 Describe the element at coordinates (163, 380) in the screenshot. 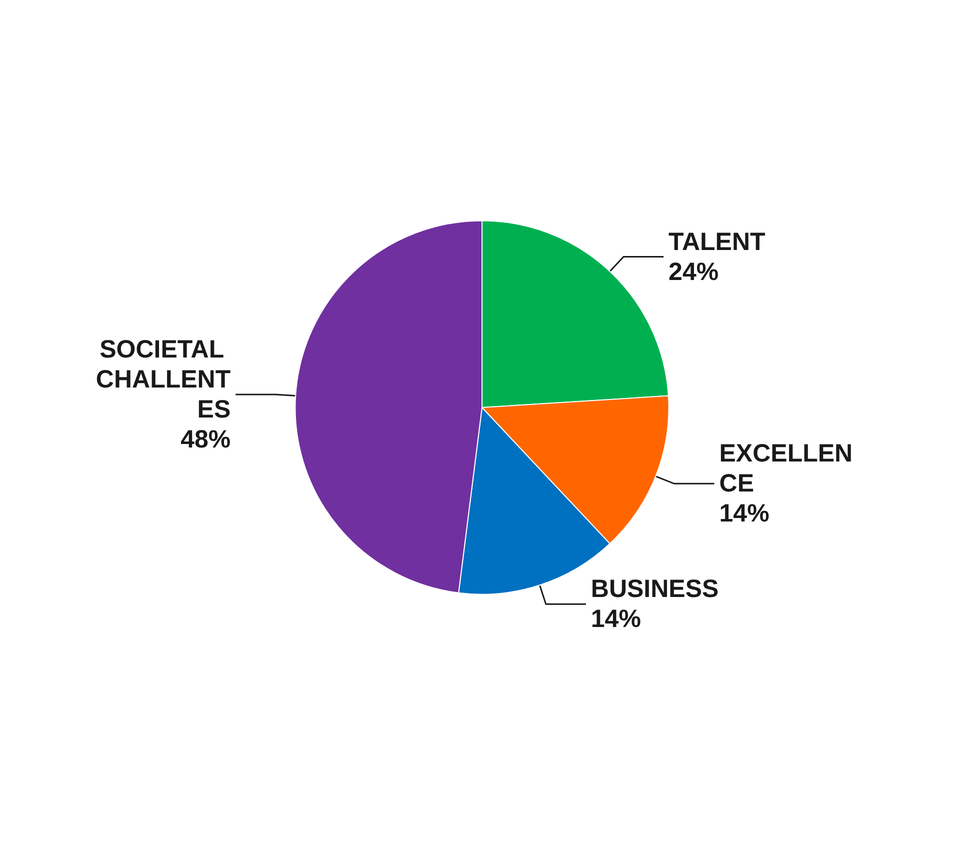

I see `slice-label: SOCIETAL CHALLENTES` at that location.